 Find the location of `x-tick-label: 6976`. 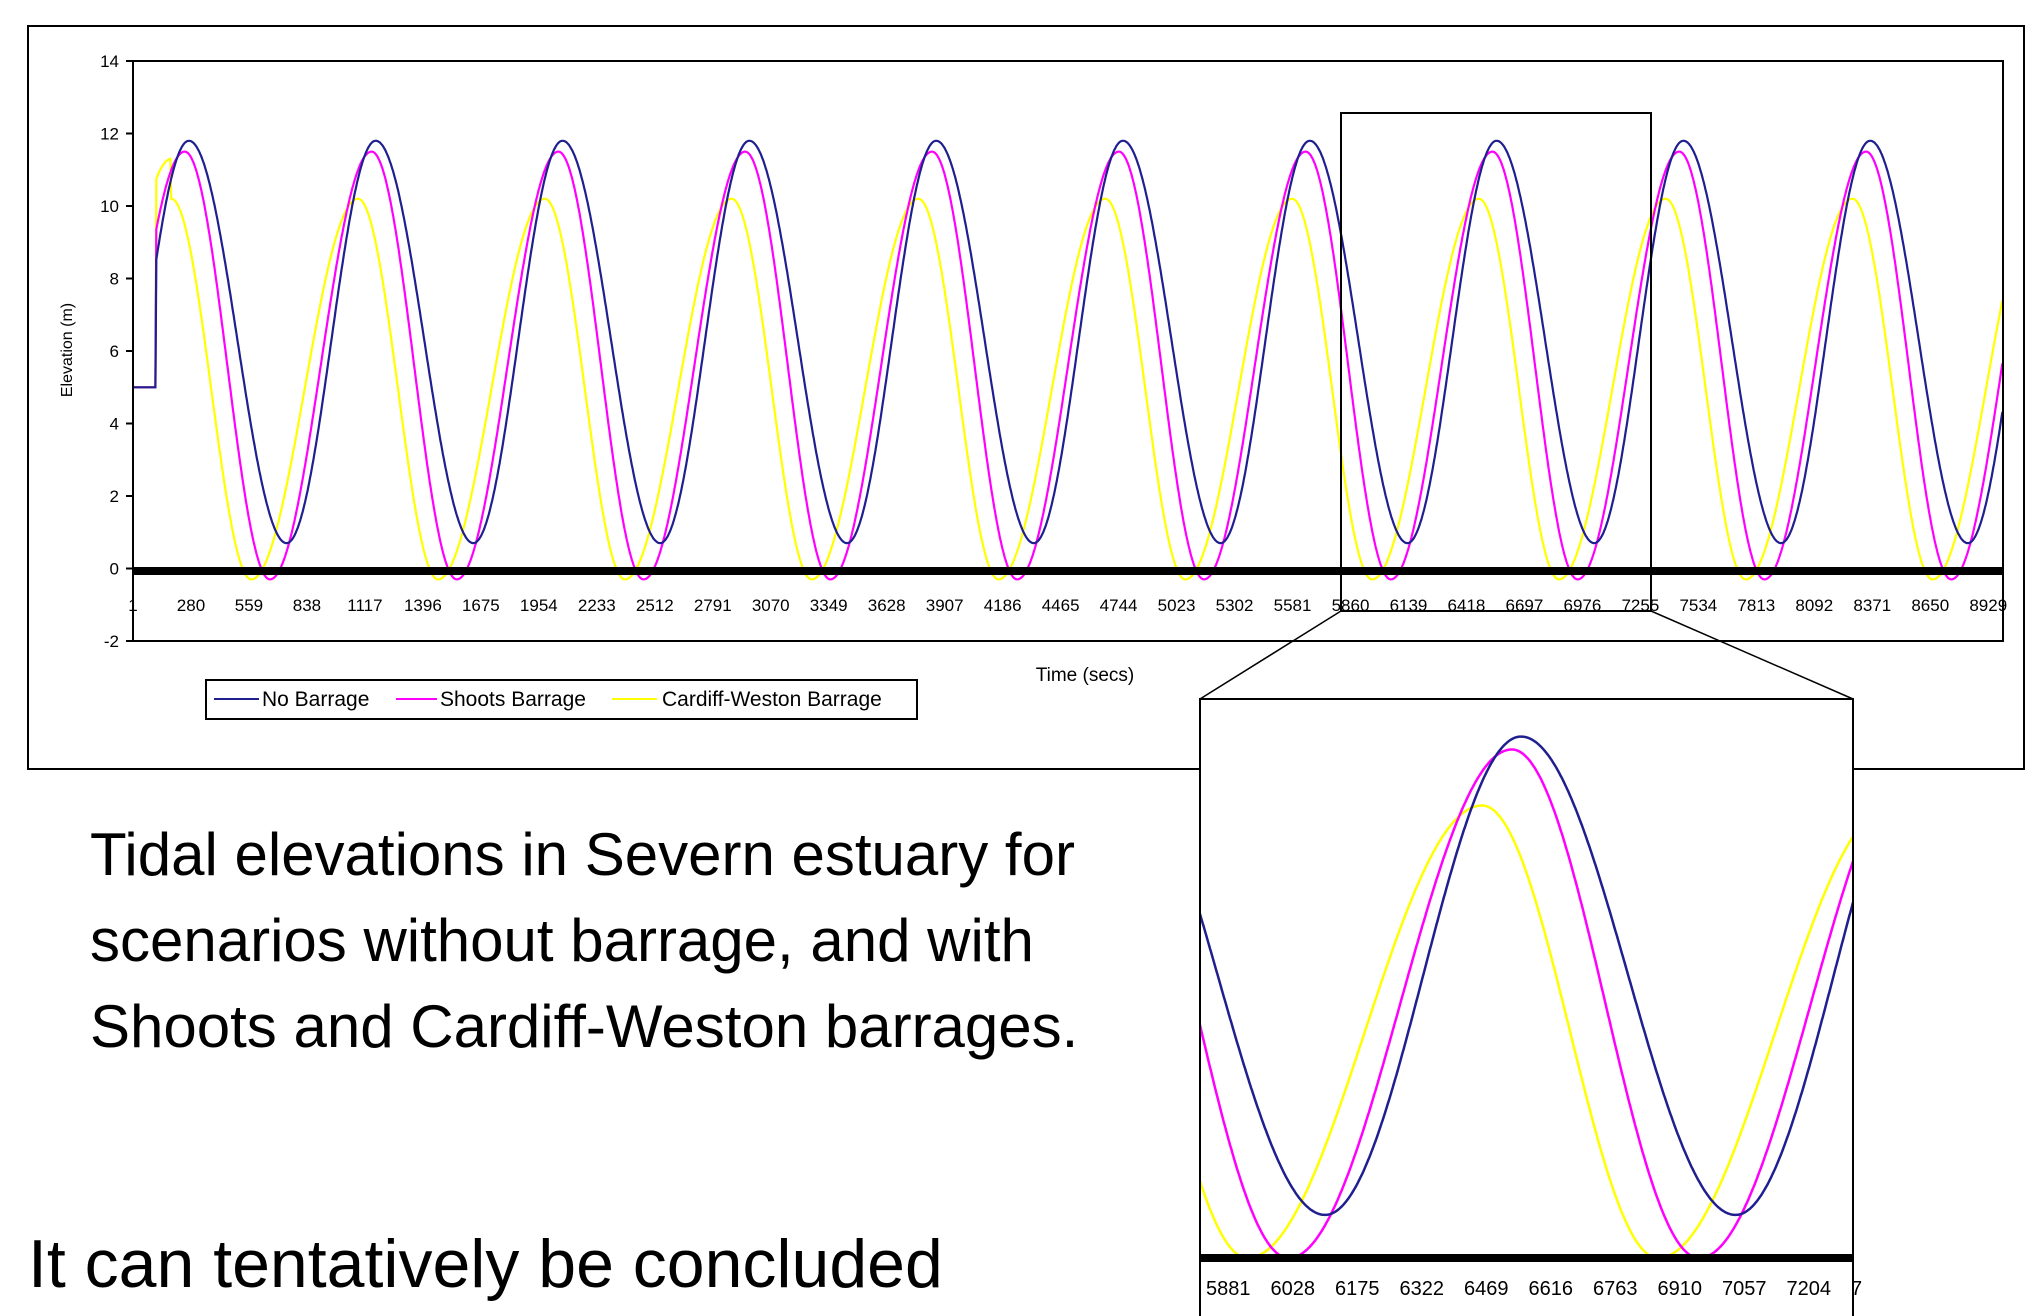

x-tick-label: 6976 is located at coordinates (1582, 605).